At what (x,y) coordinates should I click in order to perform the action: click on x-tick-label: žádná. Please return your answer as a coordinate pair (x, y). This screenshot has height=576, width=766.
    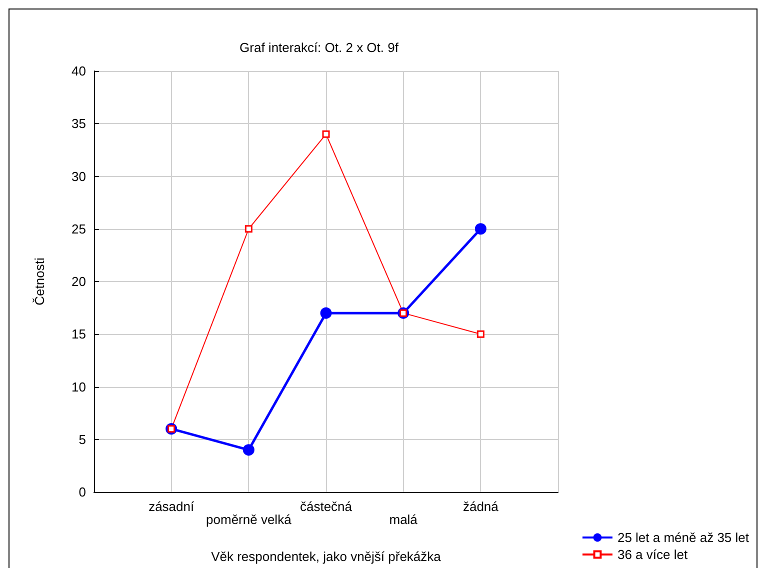
    Looking at the image, I should click on (481, 506).